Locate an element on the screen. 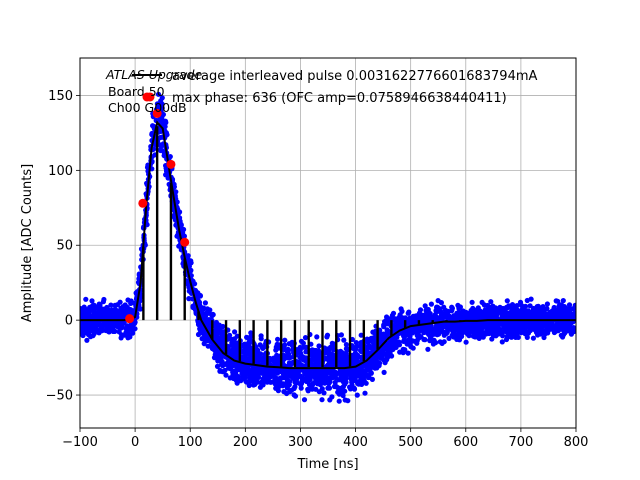 The height and width of the screenshot is (480, 640). x-tick-label: 400 is located at coordinates (355, 442).